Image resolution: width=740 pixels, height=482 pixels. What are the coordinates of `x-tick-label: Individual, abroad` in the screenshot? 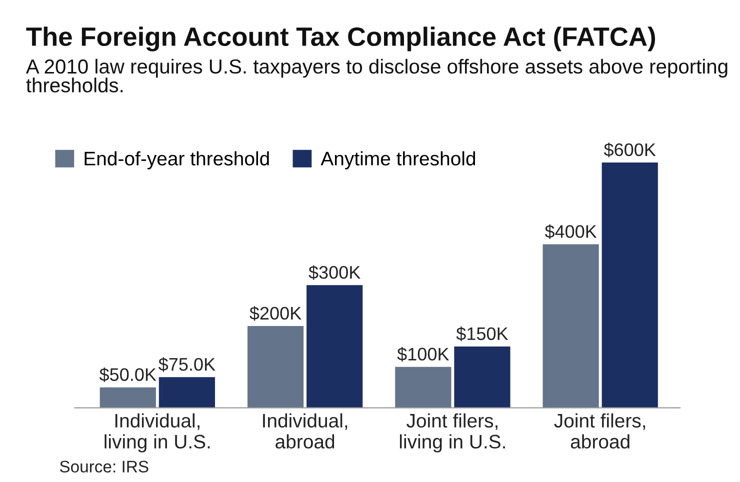 It's located at (305, 431).